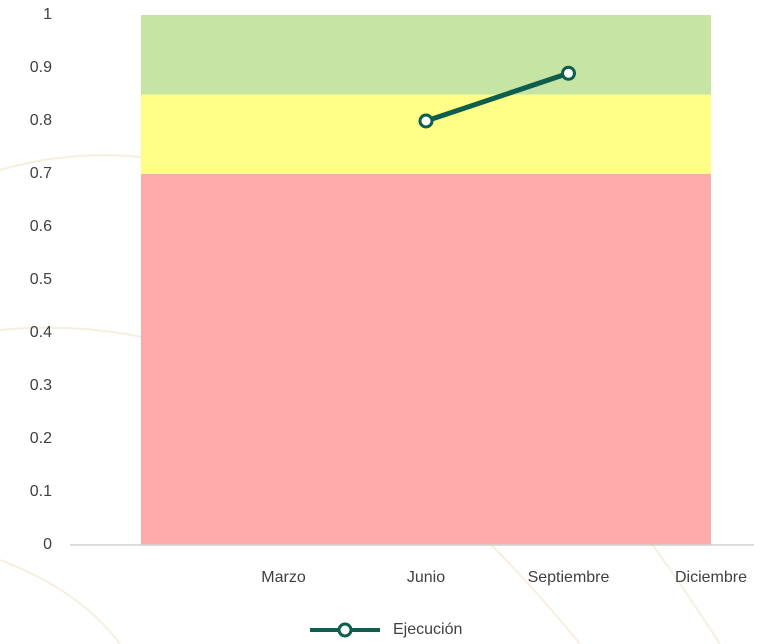 Image resolution: width=766 pixels, height=644 pixels. I want to click on y-tick-label: 1, so click(47, 14).